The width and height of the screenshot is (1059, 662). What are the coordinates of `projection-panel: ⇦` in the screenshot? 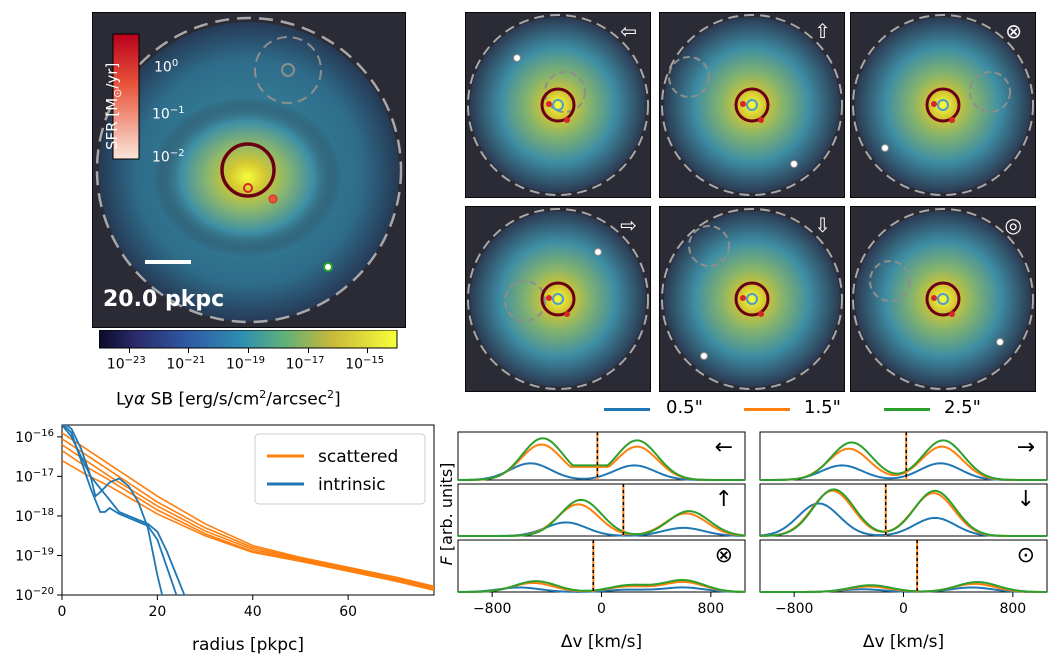 It's located at (558, 105).